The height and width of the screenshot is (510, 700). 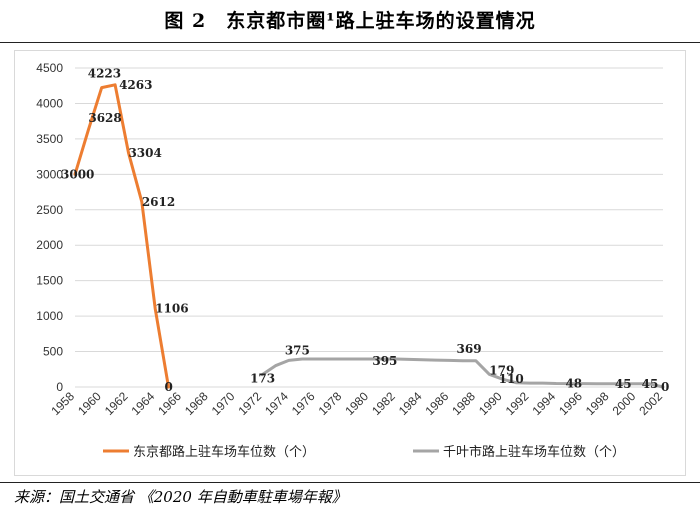 What do you see at coordinates (89, 403) in the screenshot?
I see `x-tick-label: 1960` at bounding box center [89, 403].